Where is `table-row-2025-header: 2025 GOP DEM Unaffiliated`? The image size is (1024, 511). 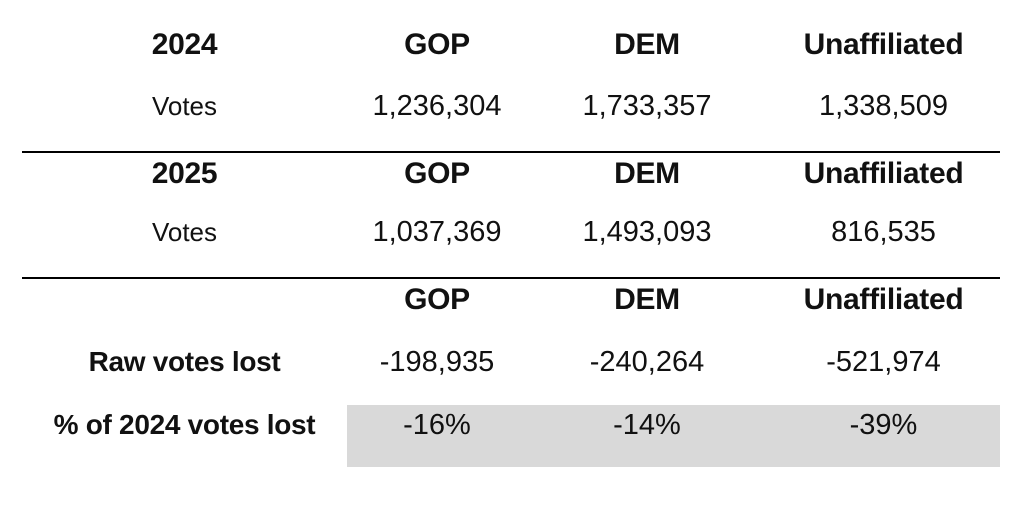 table-row-2025-header: 2025 GOP DEM Unaffiliated is located at coordinates (511, 174).